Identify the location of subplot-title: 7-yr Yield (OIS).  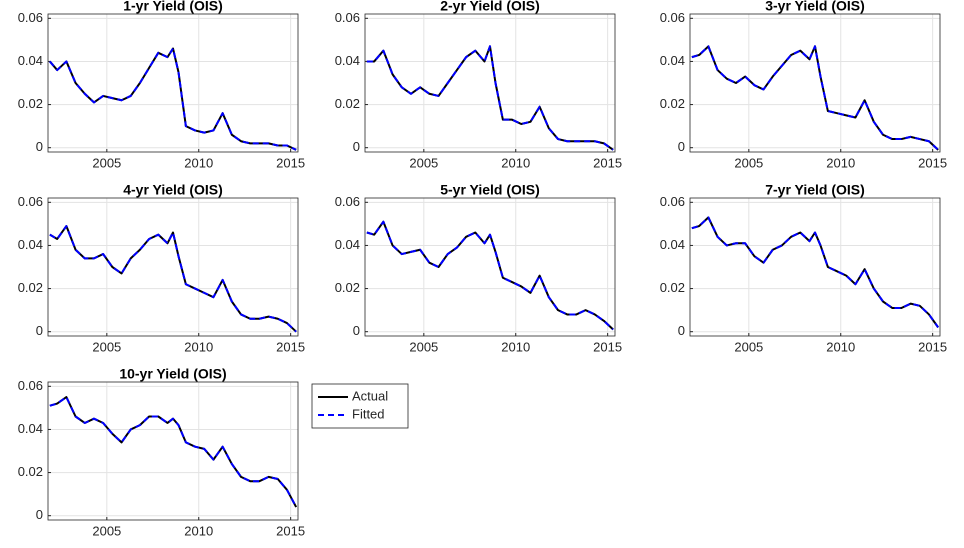
(815, 190).